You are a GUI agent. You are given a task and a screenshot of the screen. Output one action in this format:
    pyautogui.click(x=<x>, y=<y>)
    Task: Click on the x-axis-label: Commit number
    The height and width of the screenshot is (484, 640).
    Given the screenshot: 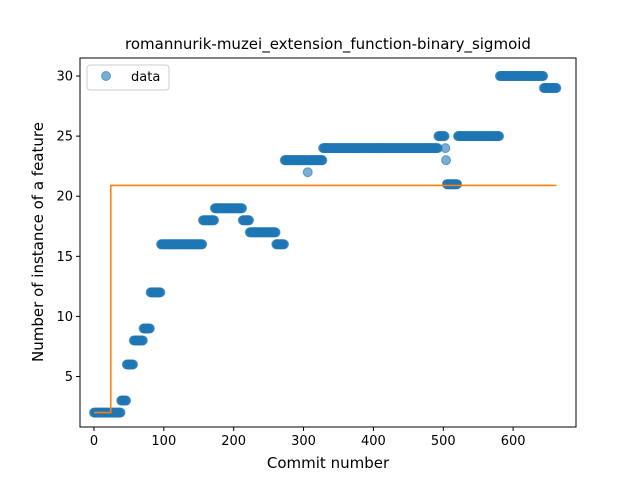 What is the action you would take?
    pyautogui.click(x=328, y=463)
    